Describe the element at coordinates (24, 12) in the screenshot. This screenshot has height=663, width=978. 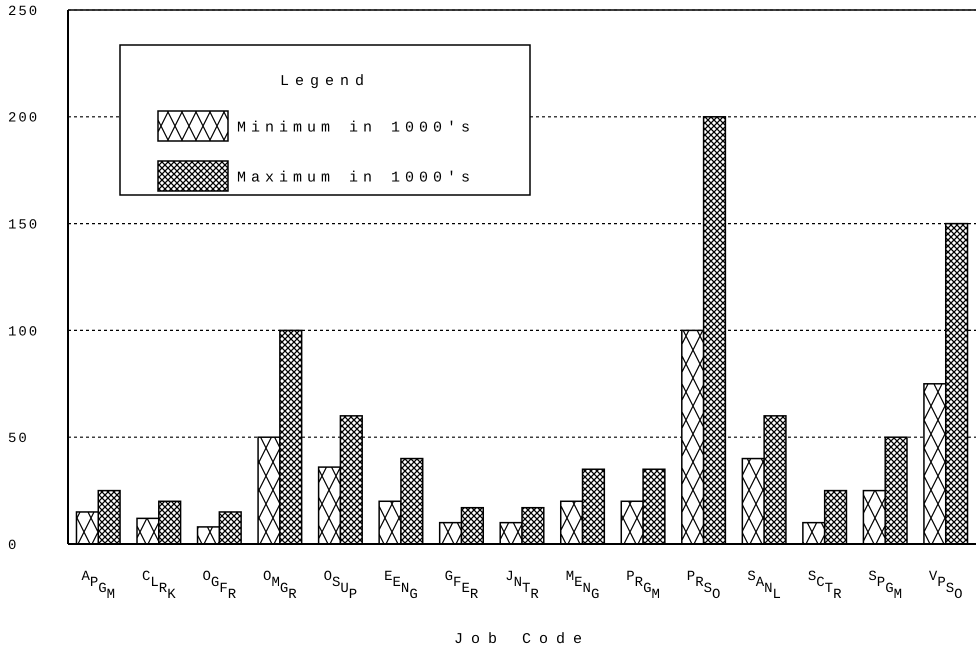
I see `y-tick-label: 250` at that location.